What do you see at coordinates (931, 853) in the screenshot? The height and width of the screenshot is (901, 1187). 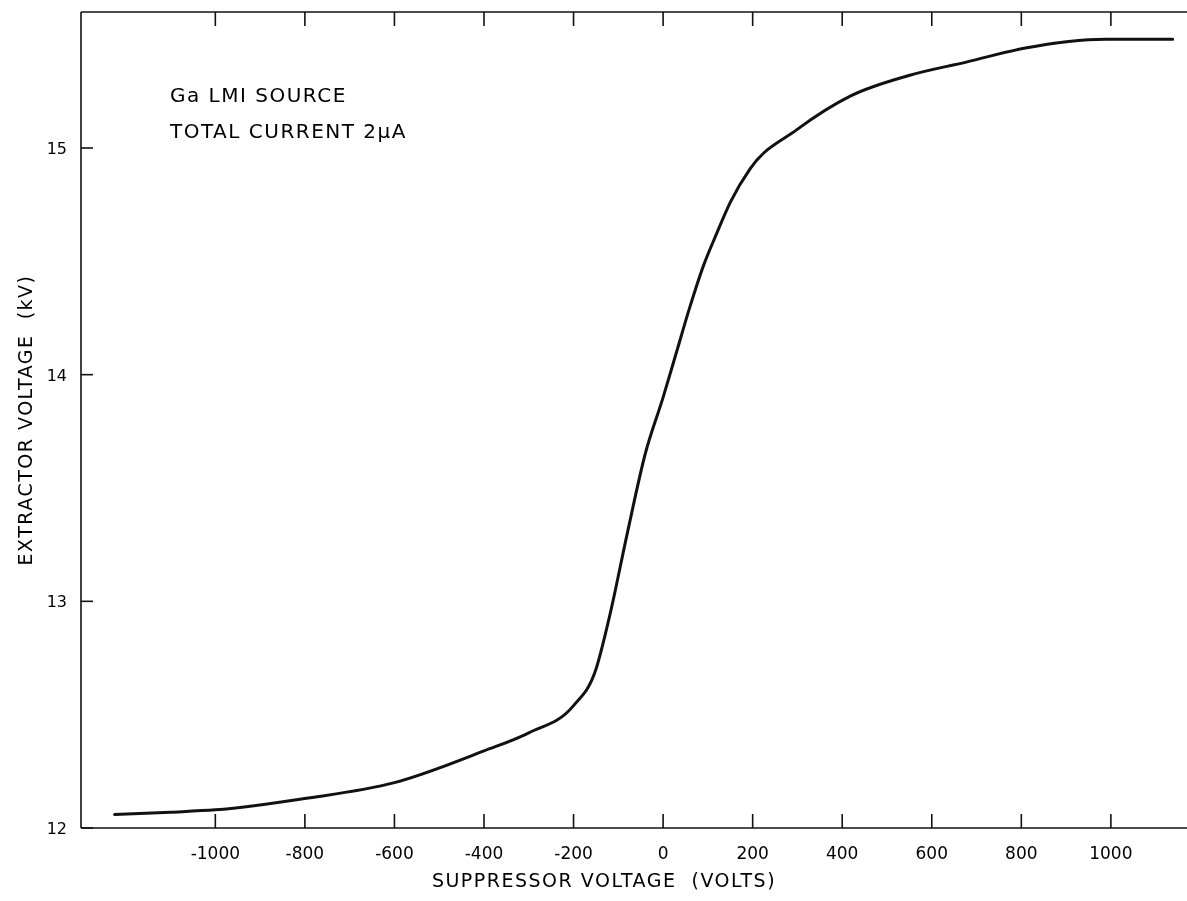 I see `x-tick-label: 600` at bounding box center [931, 853].